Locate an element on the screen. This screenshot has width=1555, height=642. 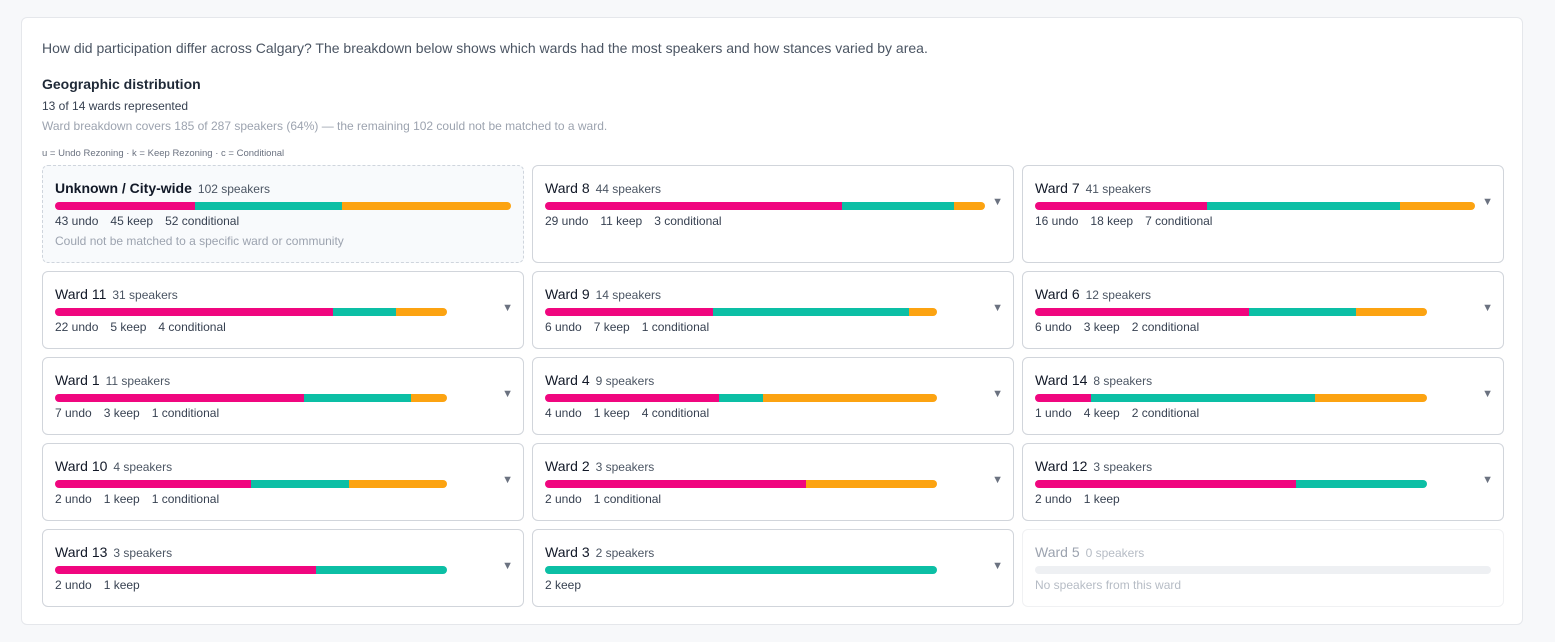
ward-name: Ward 4 is located at coordinates (567, 380).